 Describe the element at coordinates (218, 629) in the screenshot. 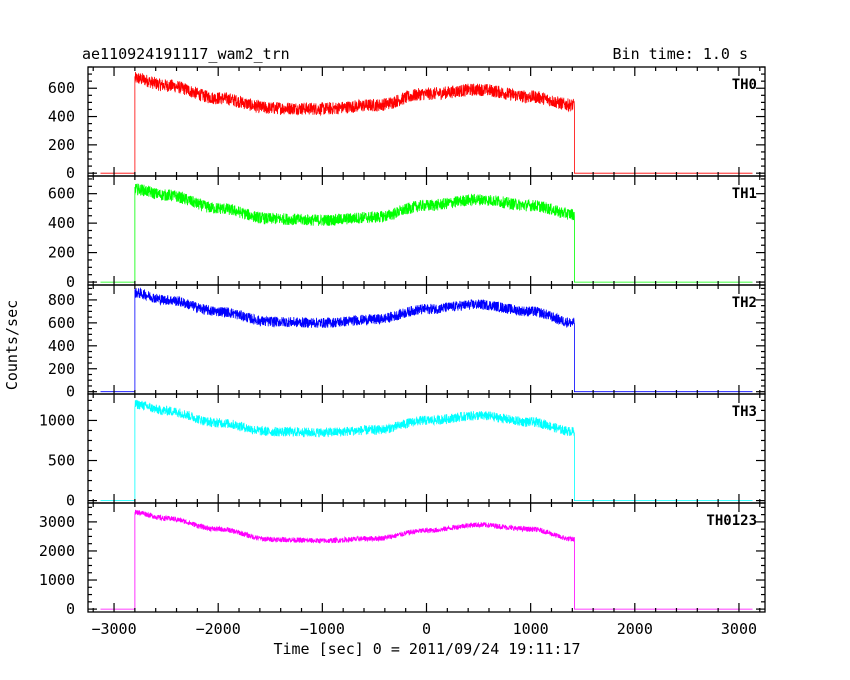

I see `x-tick-label: −2000` at that location.